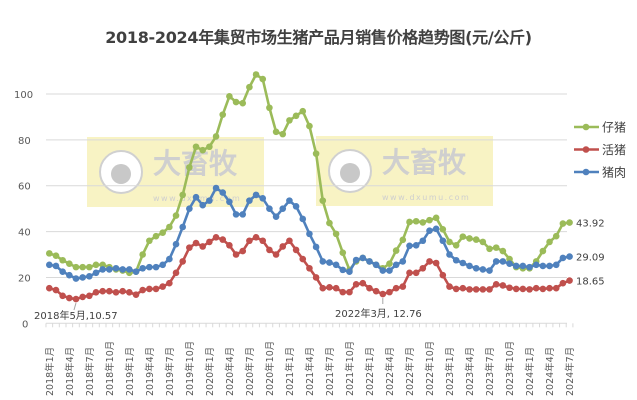  What do you see at coordinates (614, 128) in the screenshot?
I see `legend-entry: 仔猪` at bounding box center [614, 128].